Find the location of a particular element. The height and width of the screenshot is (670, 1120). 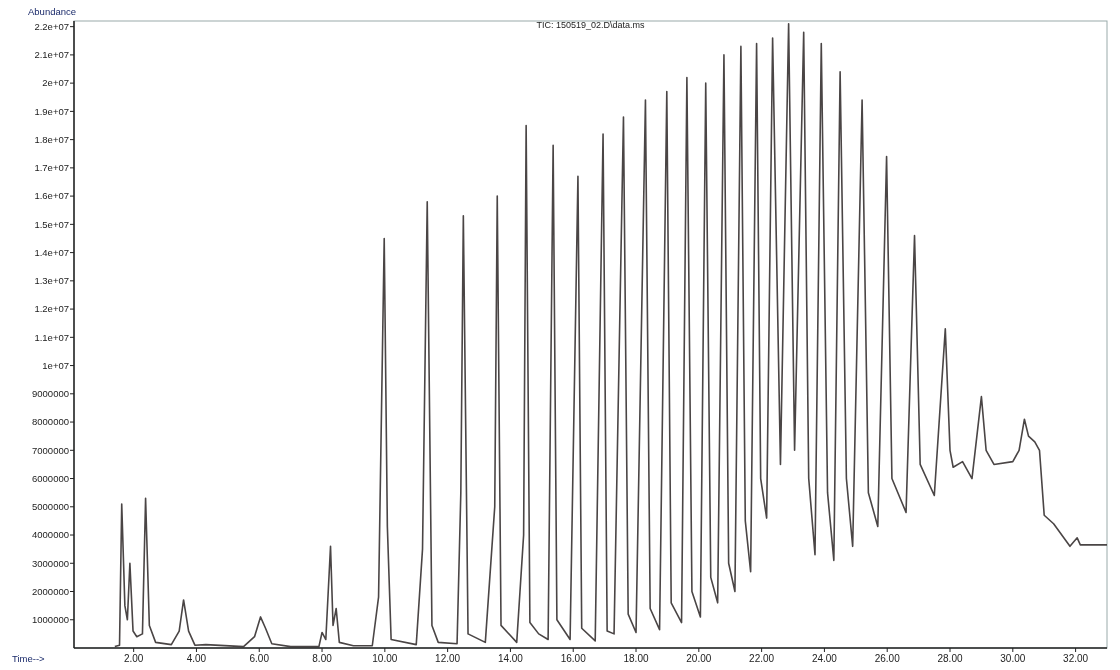

y-tick-label: 1.1e+07 is located at coordinates (51, 337).